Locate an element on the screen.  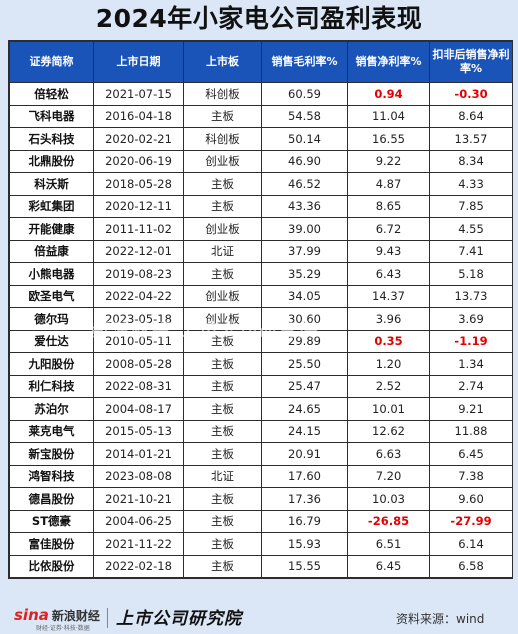
cell-adjusted-net-margin: 7.41 is located at coordinates (471, 251).